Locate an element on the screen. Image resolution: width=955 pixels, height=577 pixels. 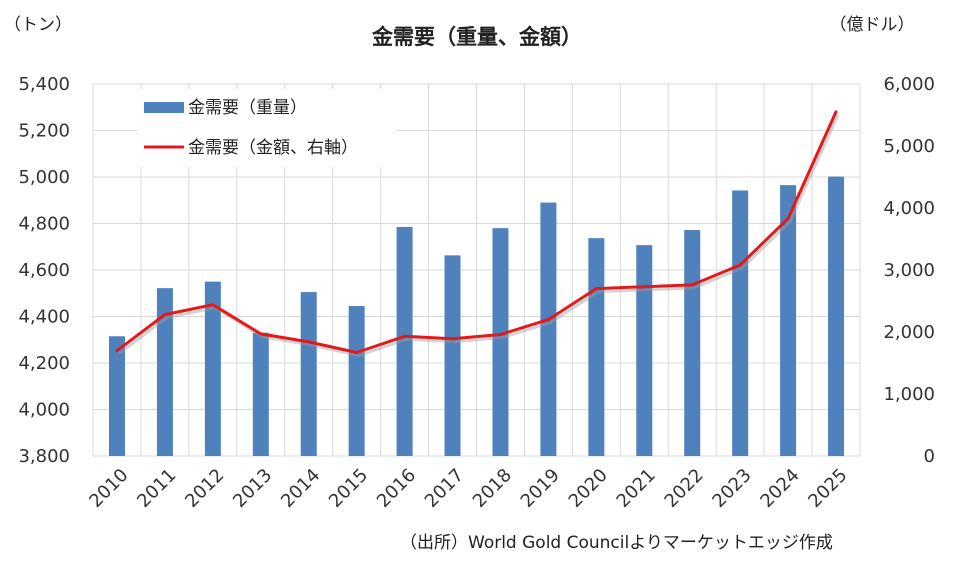
left-tick-label: 3,800 is located at coordinates (44, 456).